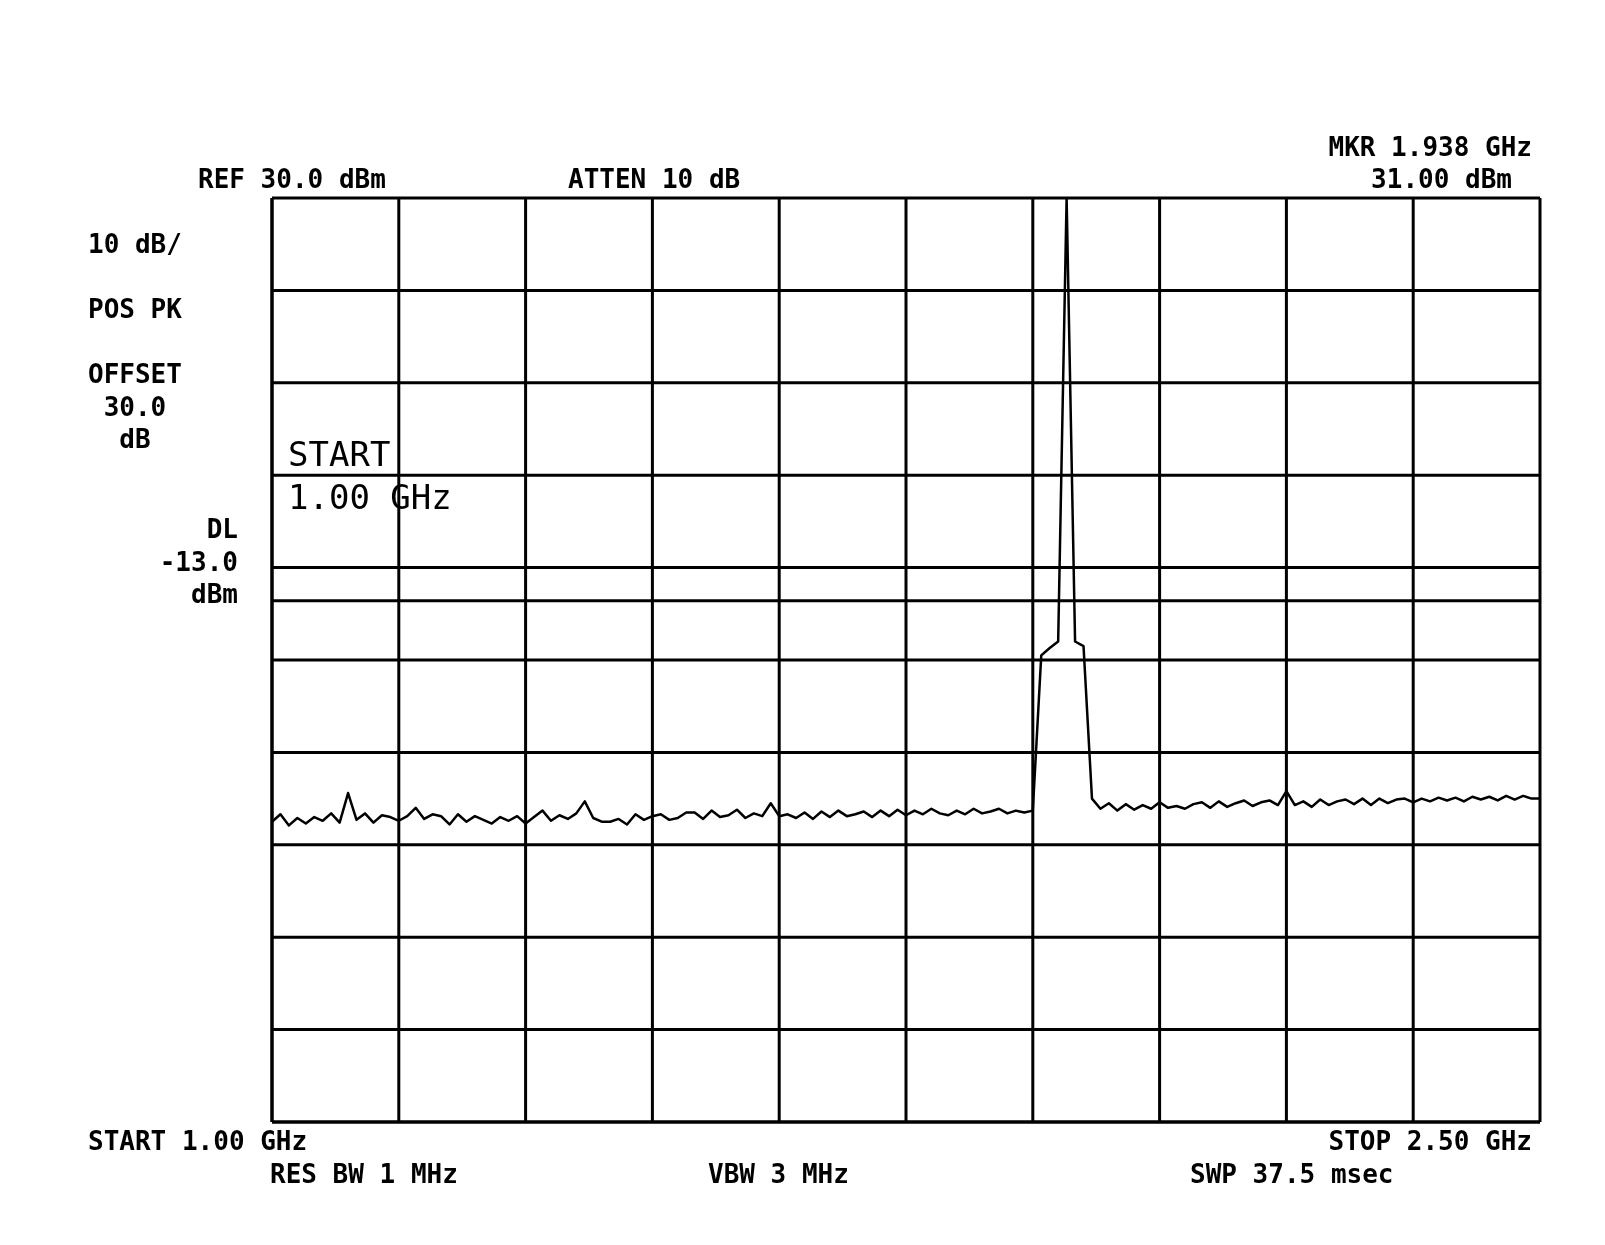 The height and width of the screenshot is (1245, 1605). What do you see at coordinates (1292, 1174) in the screenshot?
I see `text: SWP 37.5 msec` at bounding box center [1292, 1174].